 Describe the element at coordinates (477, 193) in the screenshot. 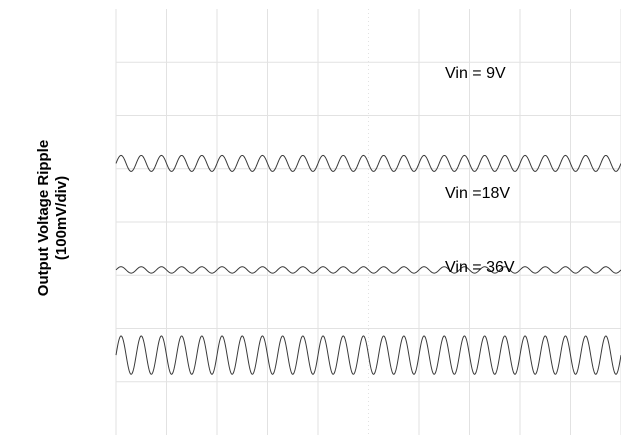

I see `trace-label-2: Vin =18V` at that location.